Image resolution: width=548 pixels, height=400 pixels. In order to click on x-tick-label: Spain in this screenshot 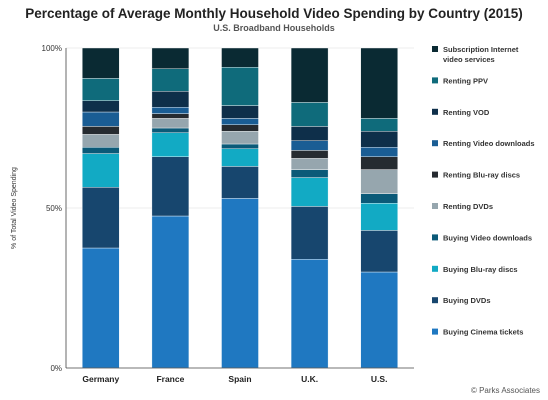, I will do `click(239, 379)`.